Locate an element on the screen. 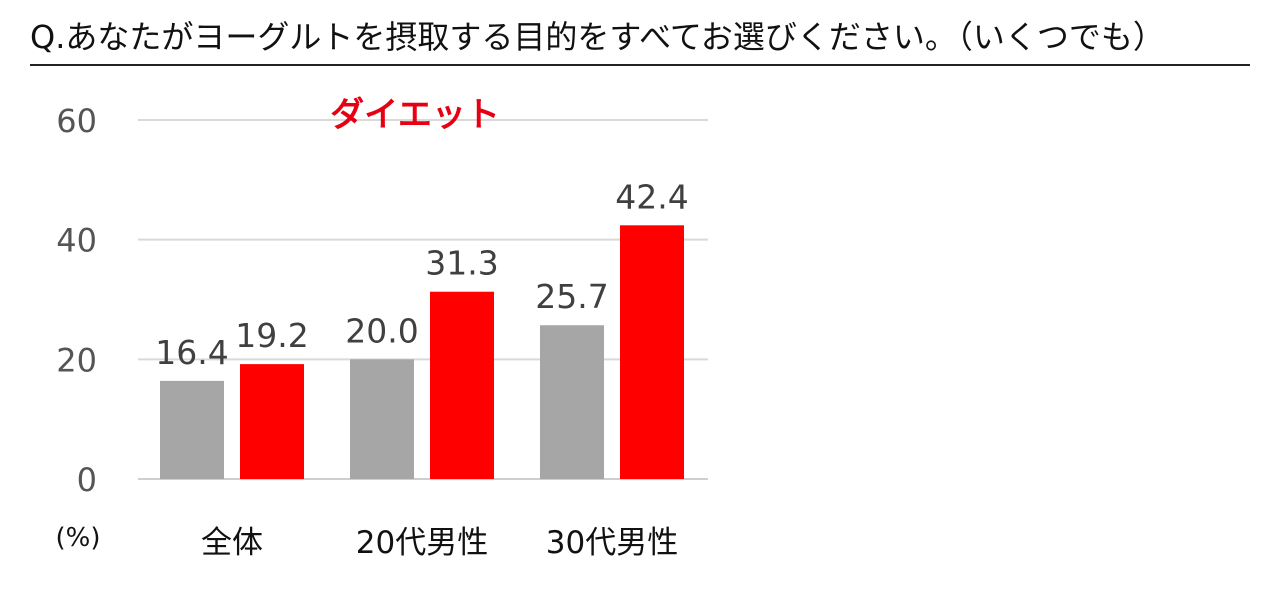 The image size is (1280, 598). category-label: 20代男性 is located at coordinates (422, 543).